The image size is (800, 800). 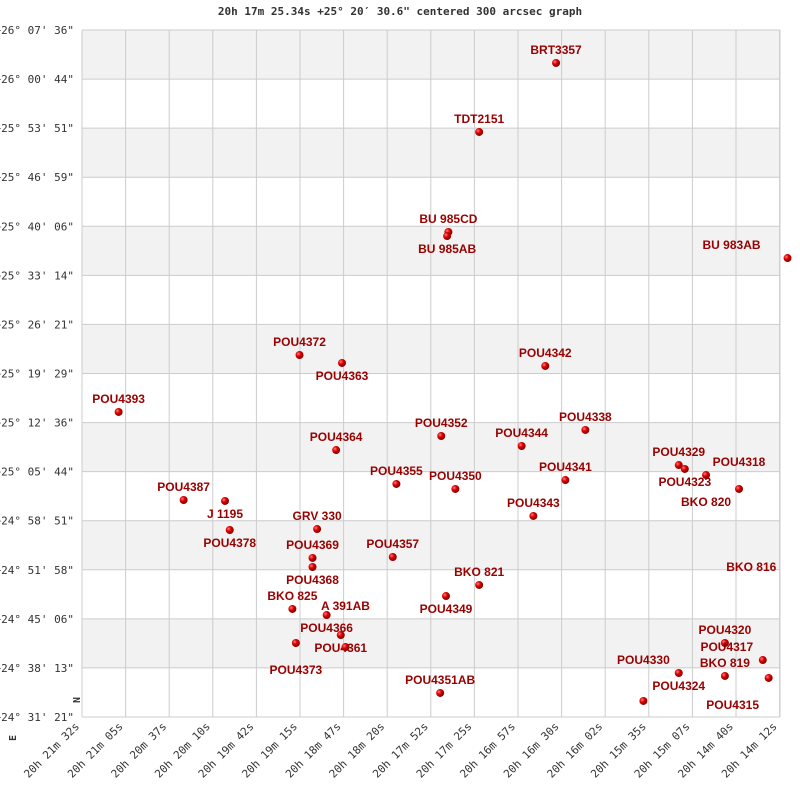 I want to click on star-label: POU4368, so click(x=312, y=580).